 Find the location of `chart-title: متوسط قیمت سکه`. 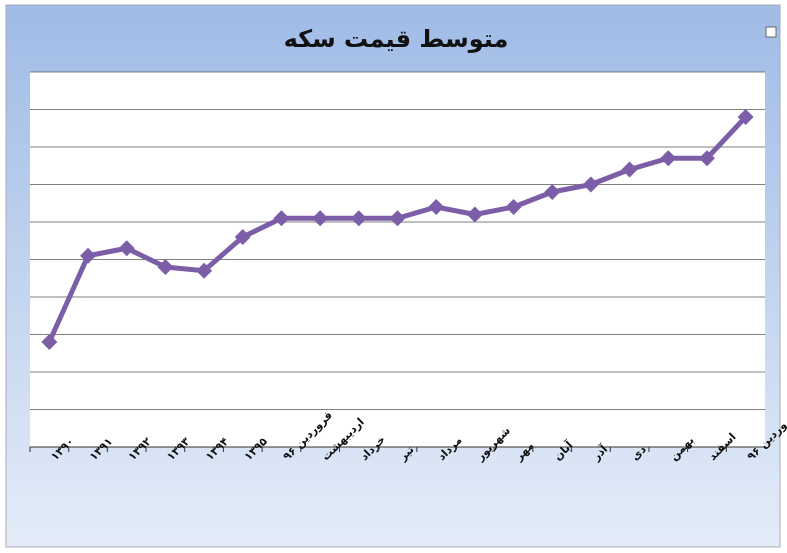

chart-title: متوسط قیمت سکه is located at coordinates (396, 39).